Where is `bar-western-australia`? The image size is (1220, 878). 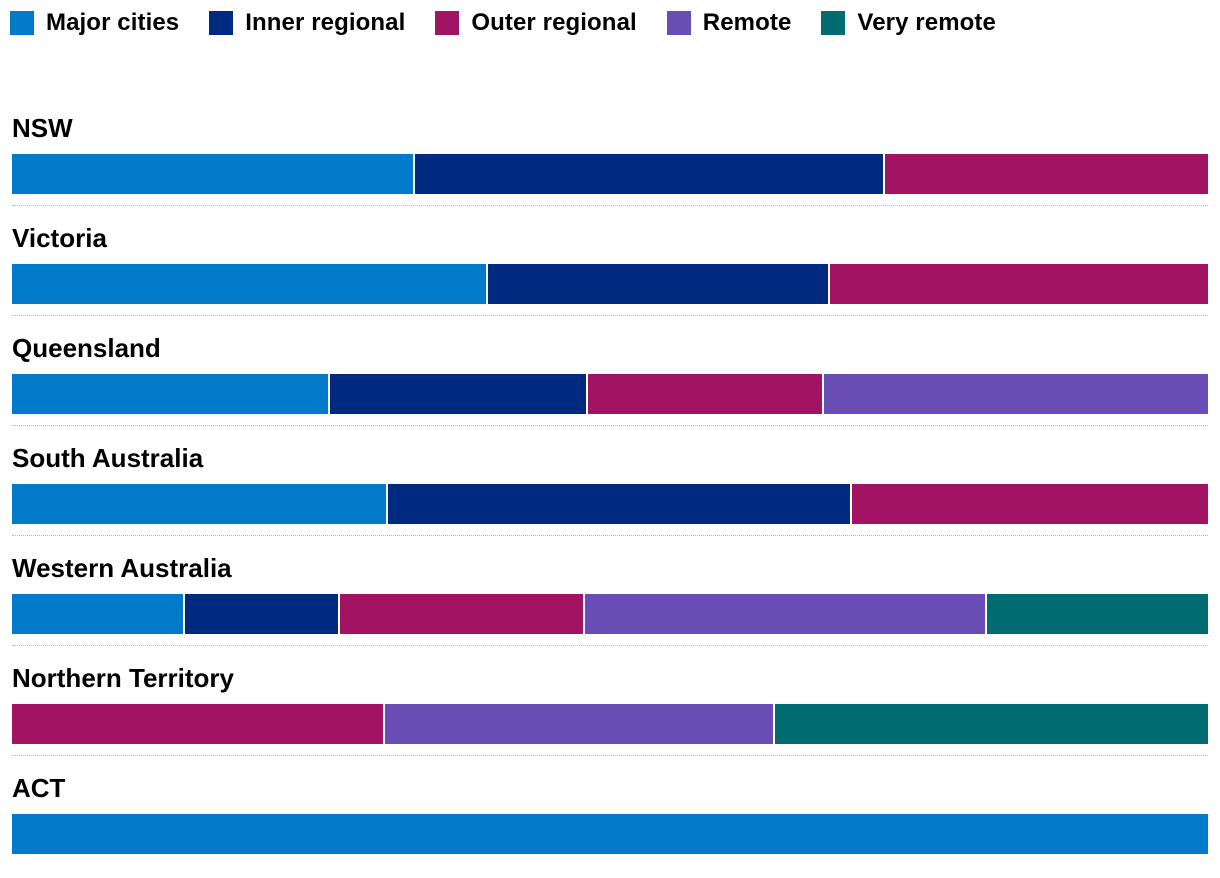 bar-western-australia is located at coordinates (610, 614).